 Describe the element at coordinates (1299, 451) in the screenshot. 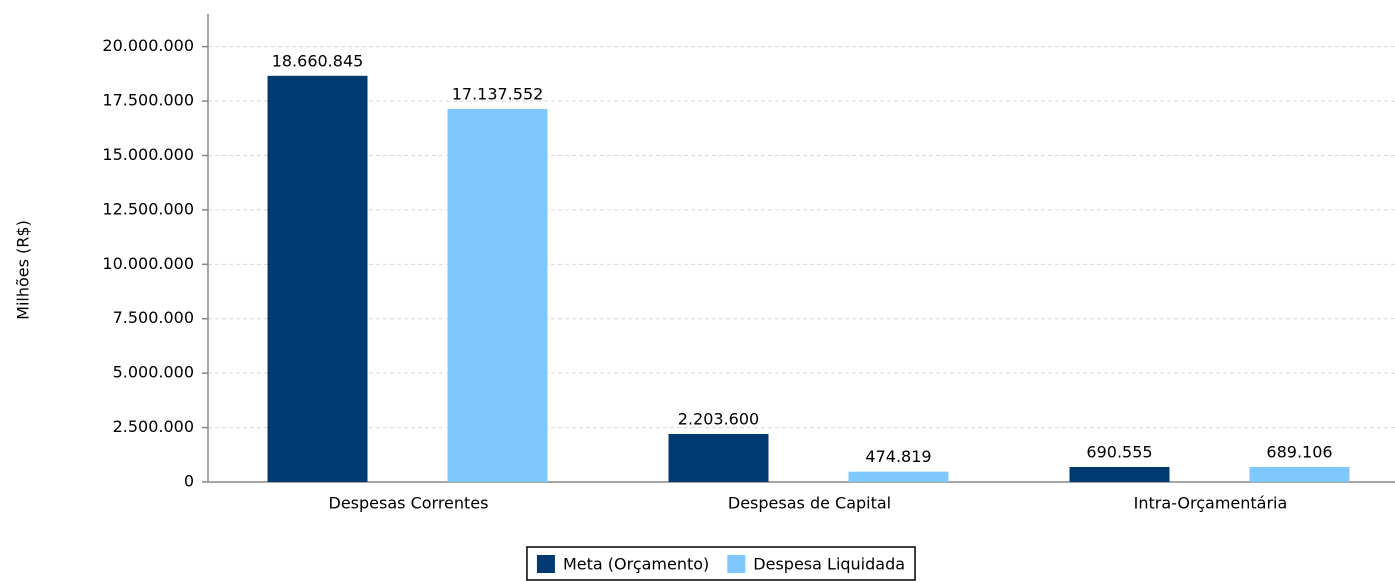

I see `data-label: 689.106` at that location.